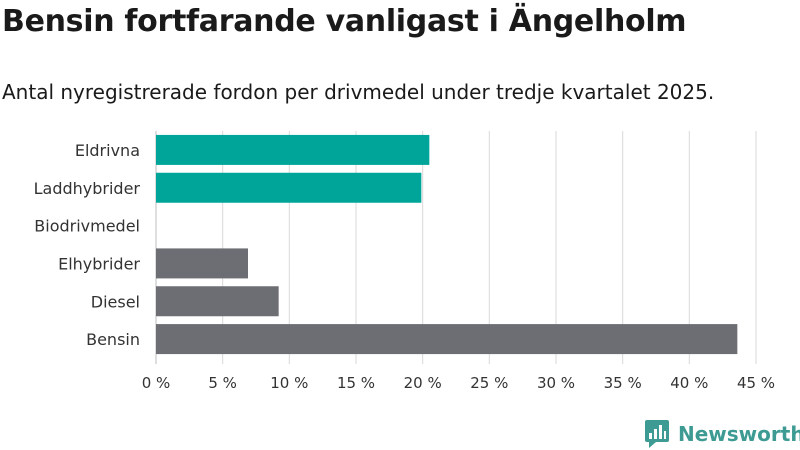 This screenshot has height=450, width=800. Describe the element at coordinates (289, 383) in the screenshot. I see `x-tick-label: 10 %` at that location.